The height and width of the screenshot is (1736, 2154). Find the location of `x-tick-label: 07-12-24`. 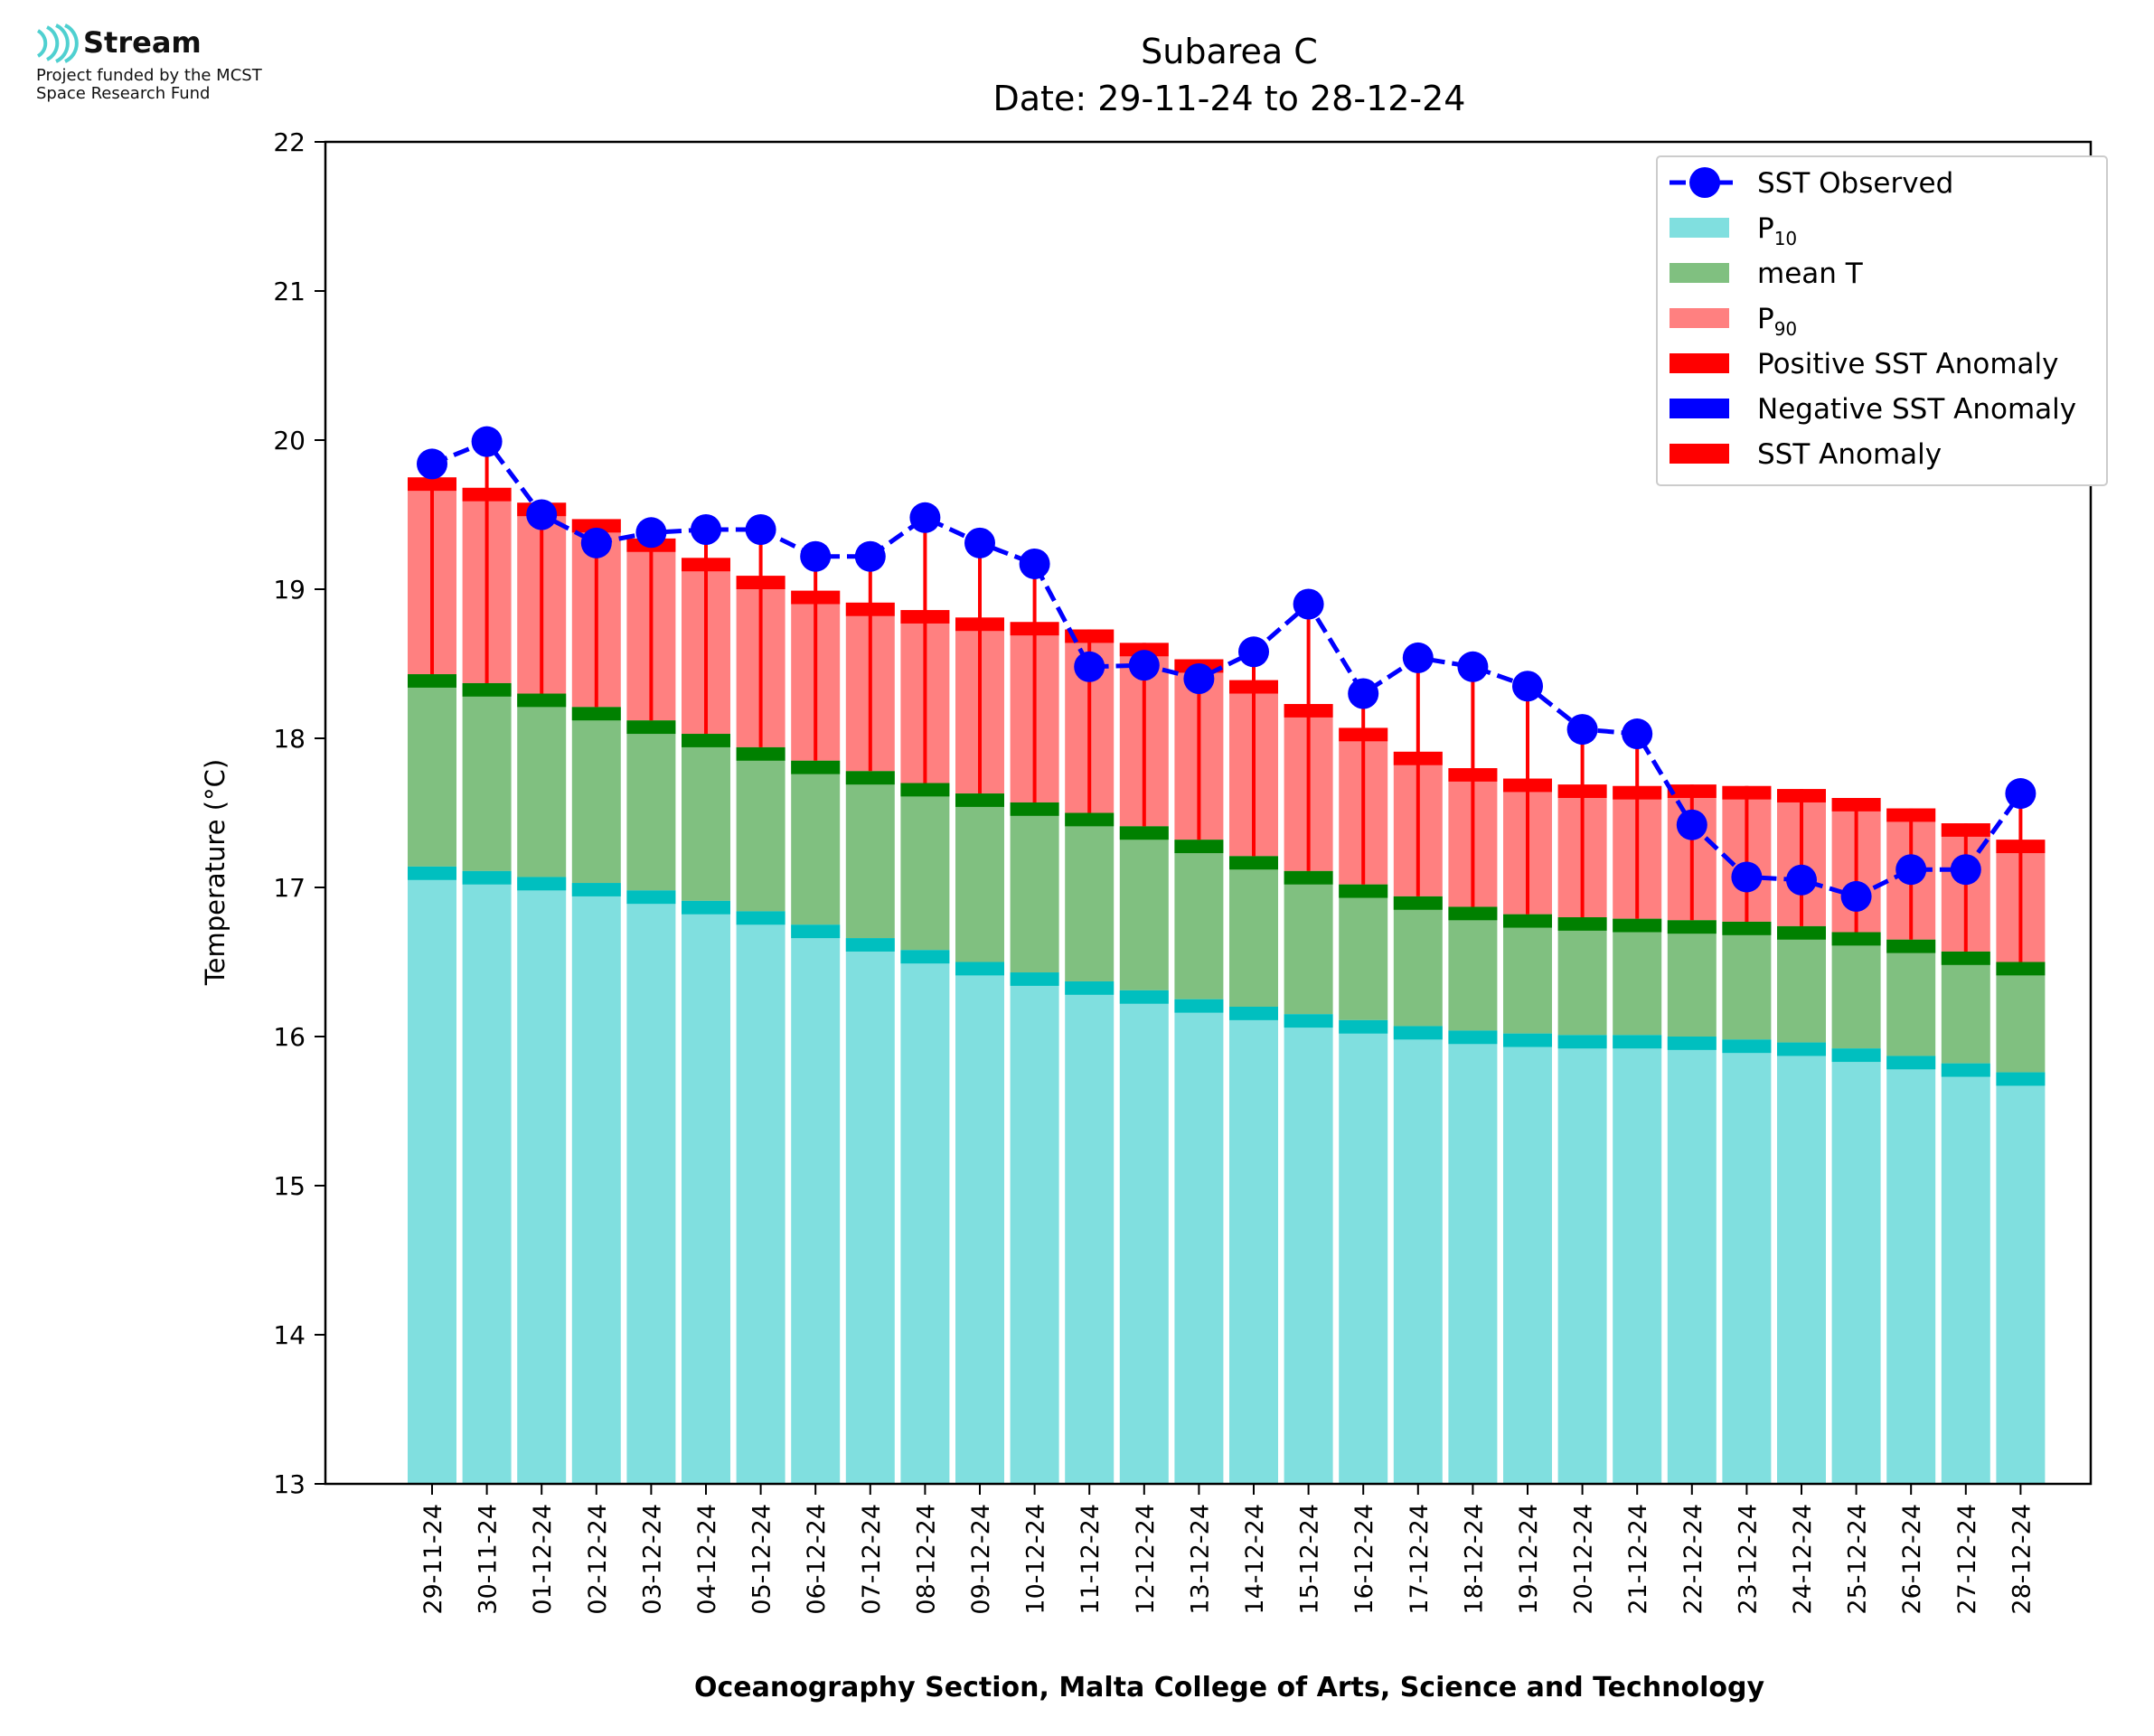

x-tick-label: 07-12-24 is located at coordinates (872, 1560).